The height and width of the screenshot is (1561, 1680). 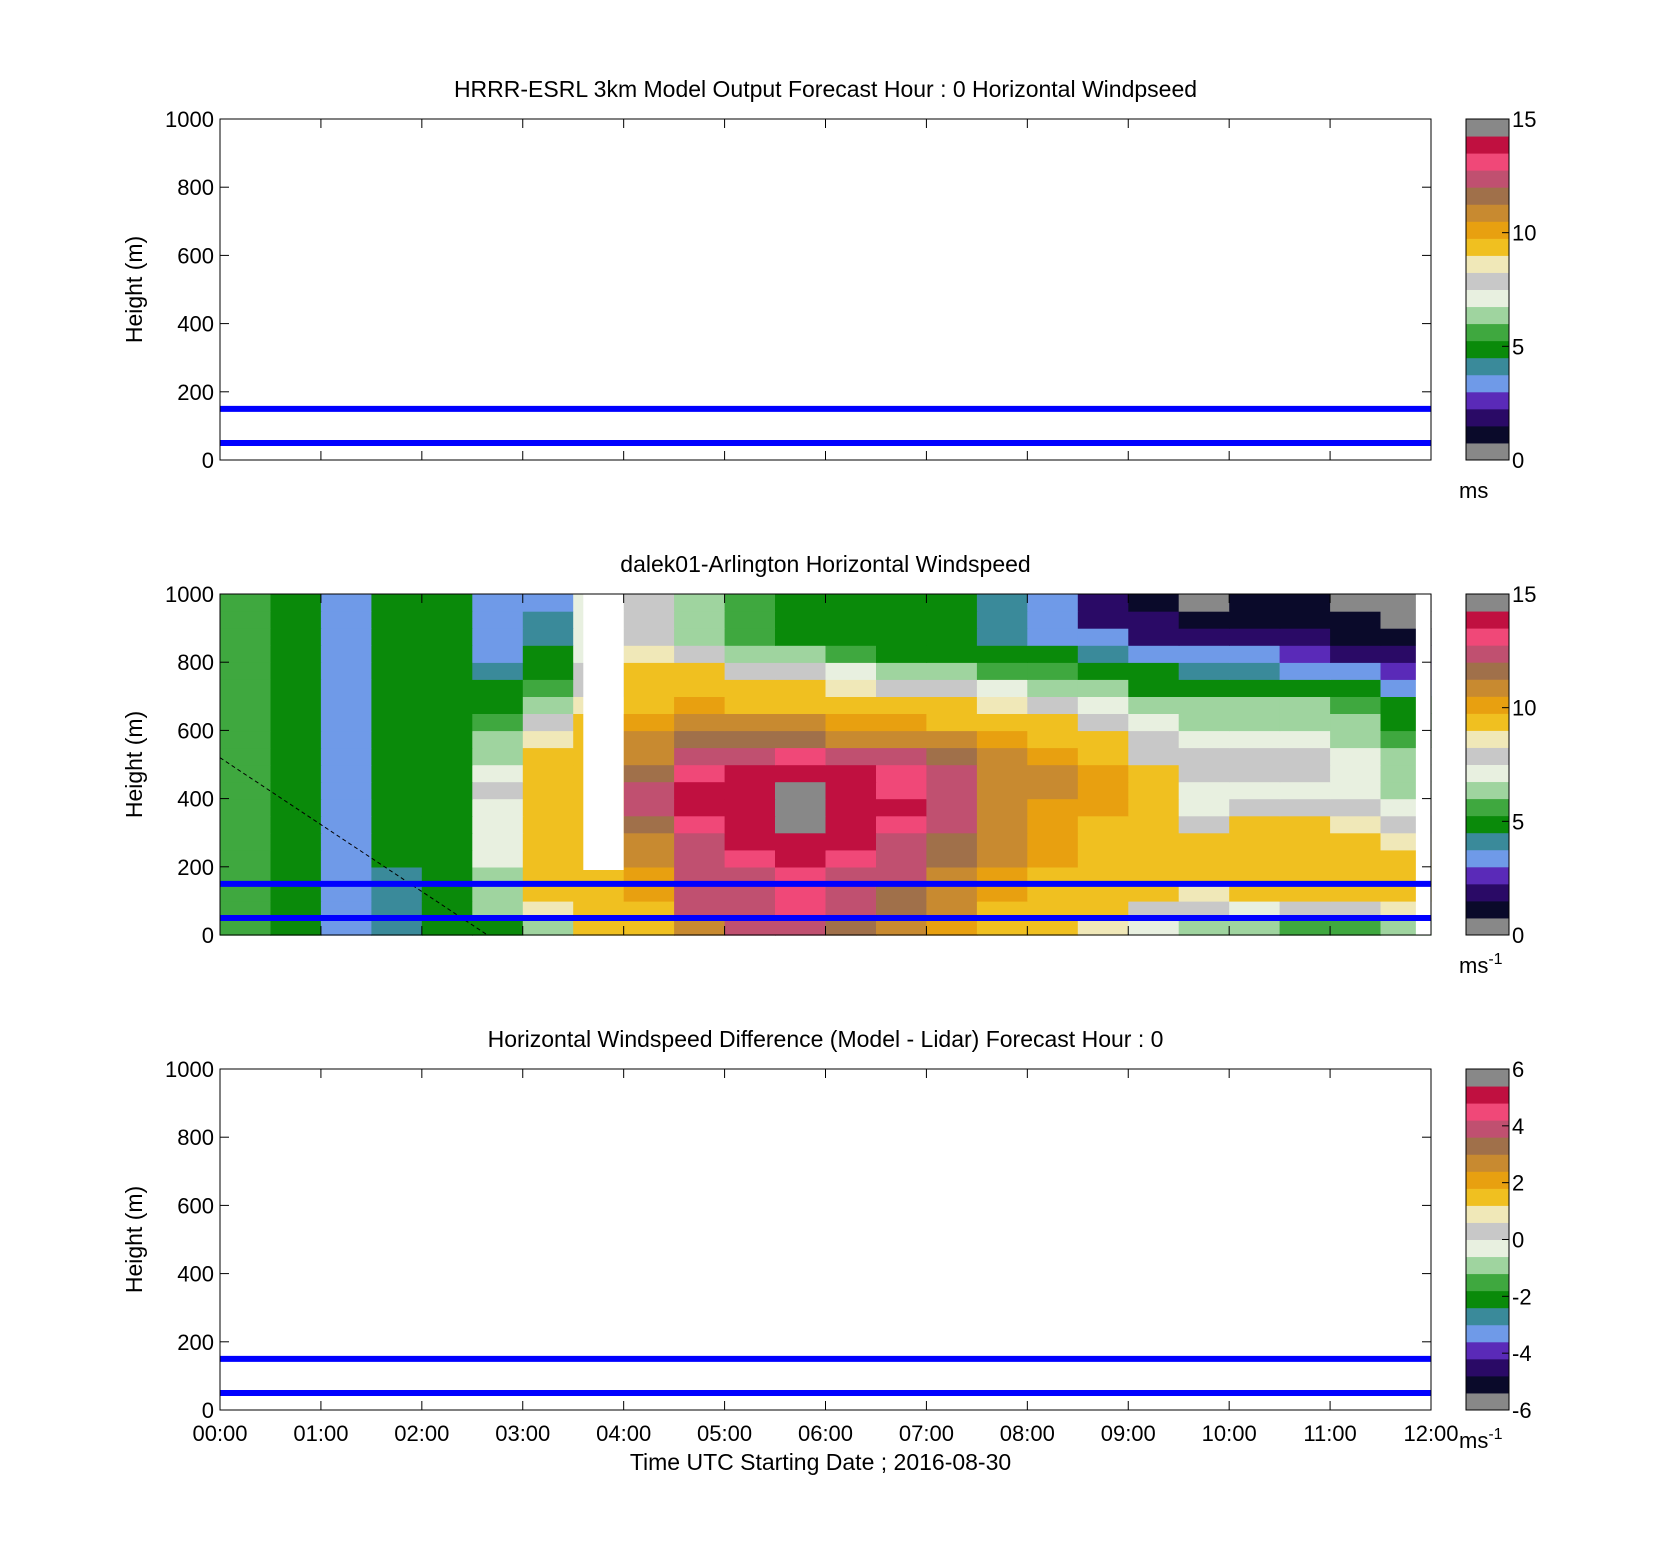 I want to click on y-tick-label: 800, so click(x=195, y=662).